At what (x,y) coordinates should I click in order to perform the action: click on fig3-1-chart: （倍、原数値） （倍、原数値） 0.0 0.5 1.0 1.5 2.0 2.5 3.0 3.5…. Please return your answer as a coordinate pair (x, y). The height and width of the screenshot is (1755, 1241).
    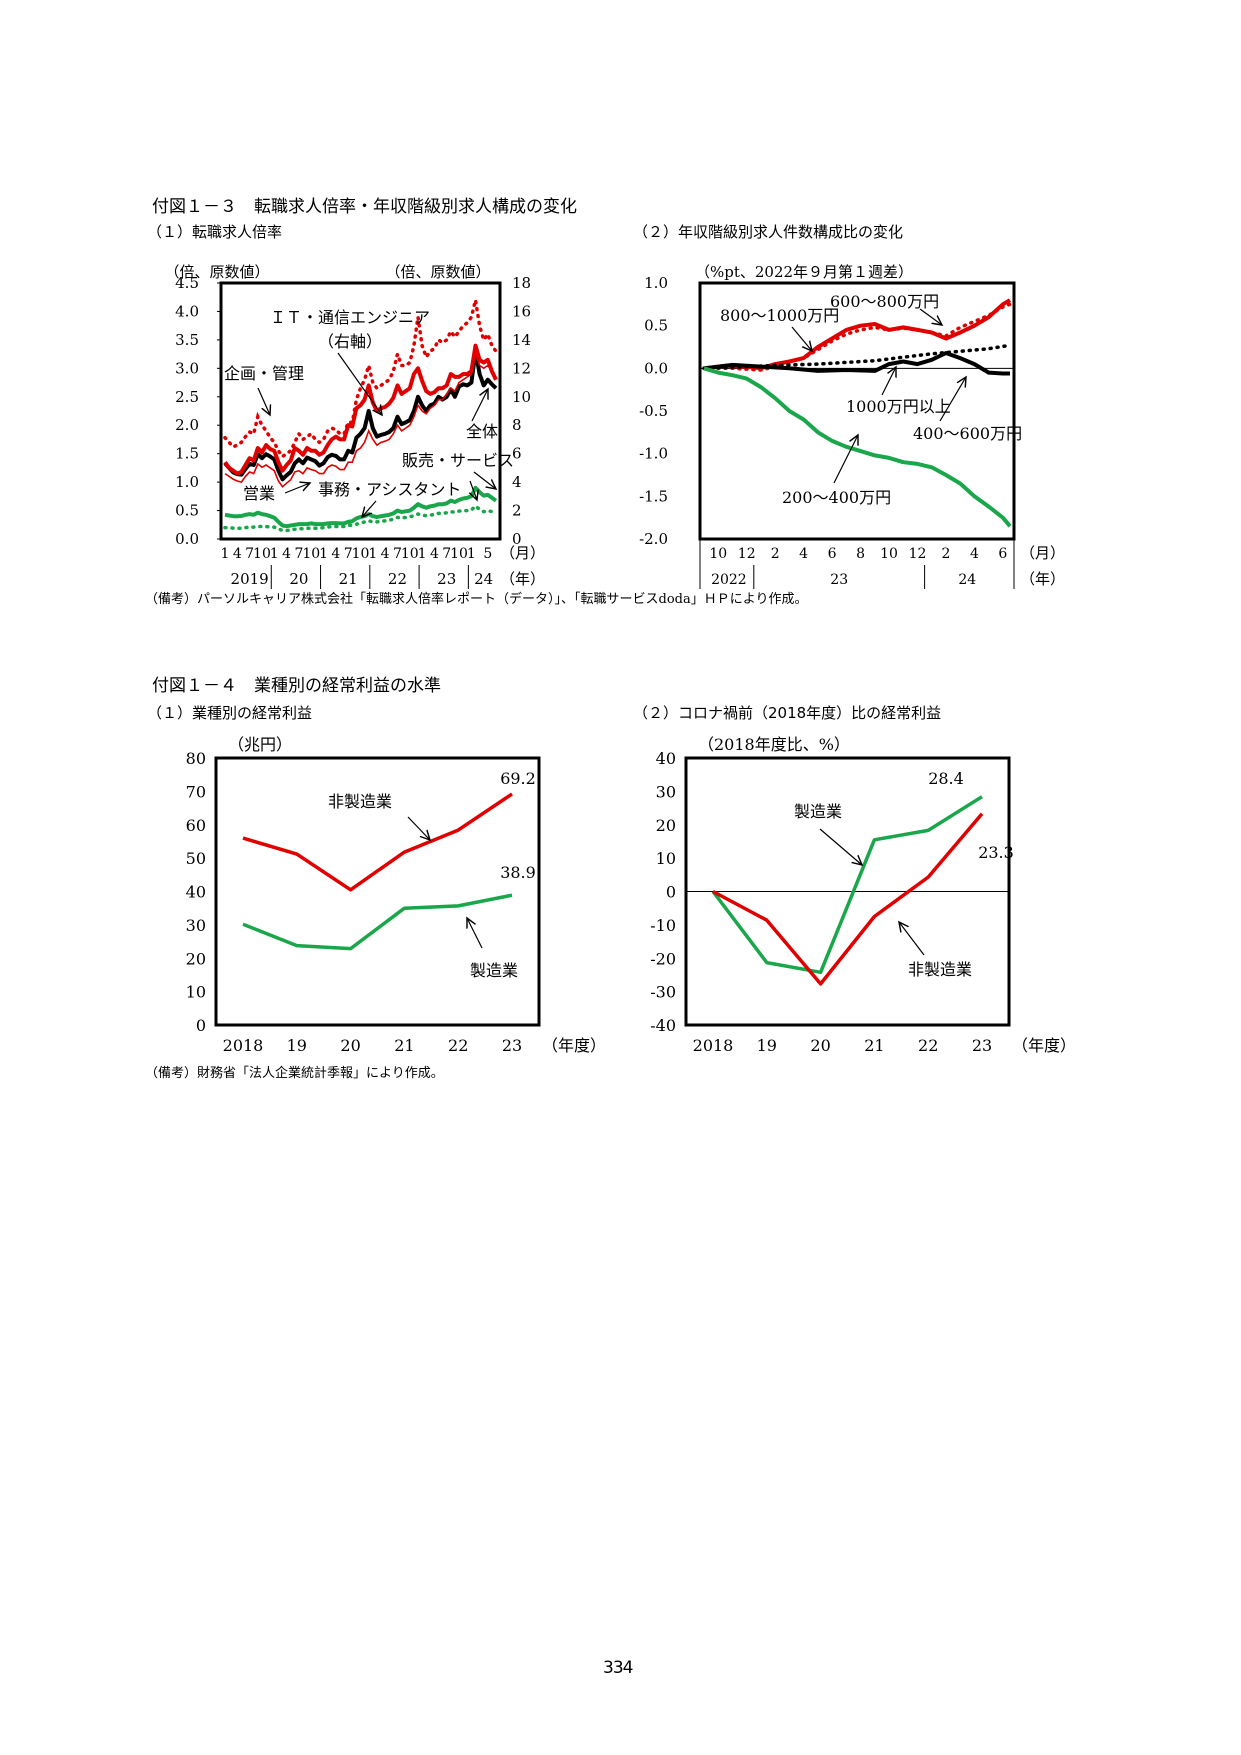
    Looking at the image, I should click on (354, 426).